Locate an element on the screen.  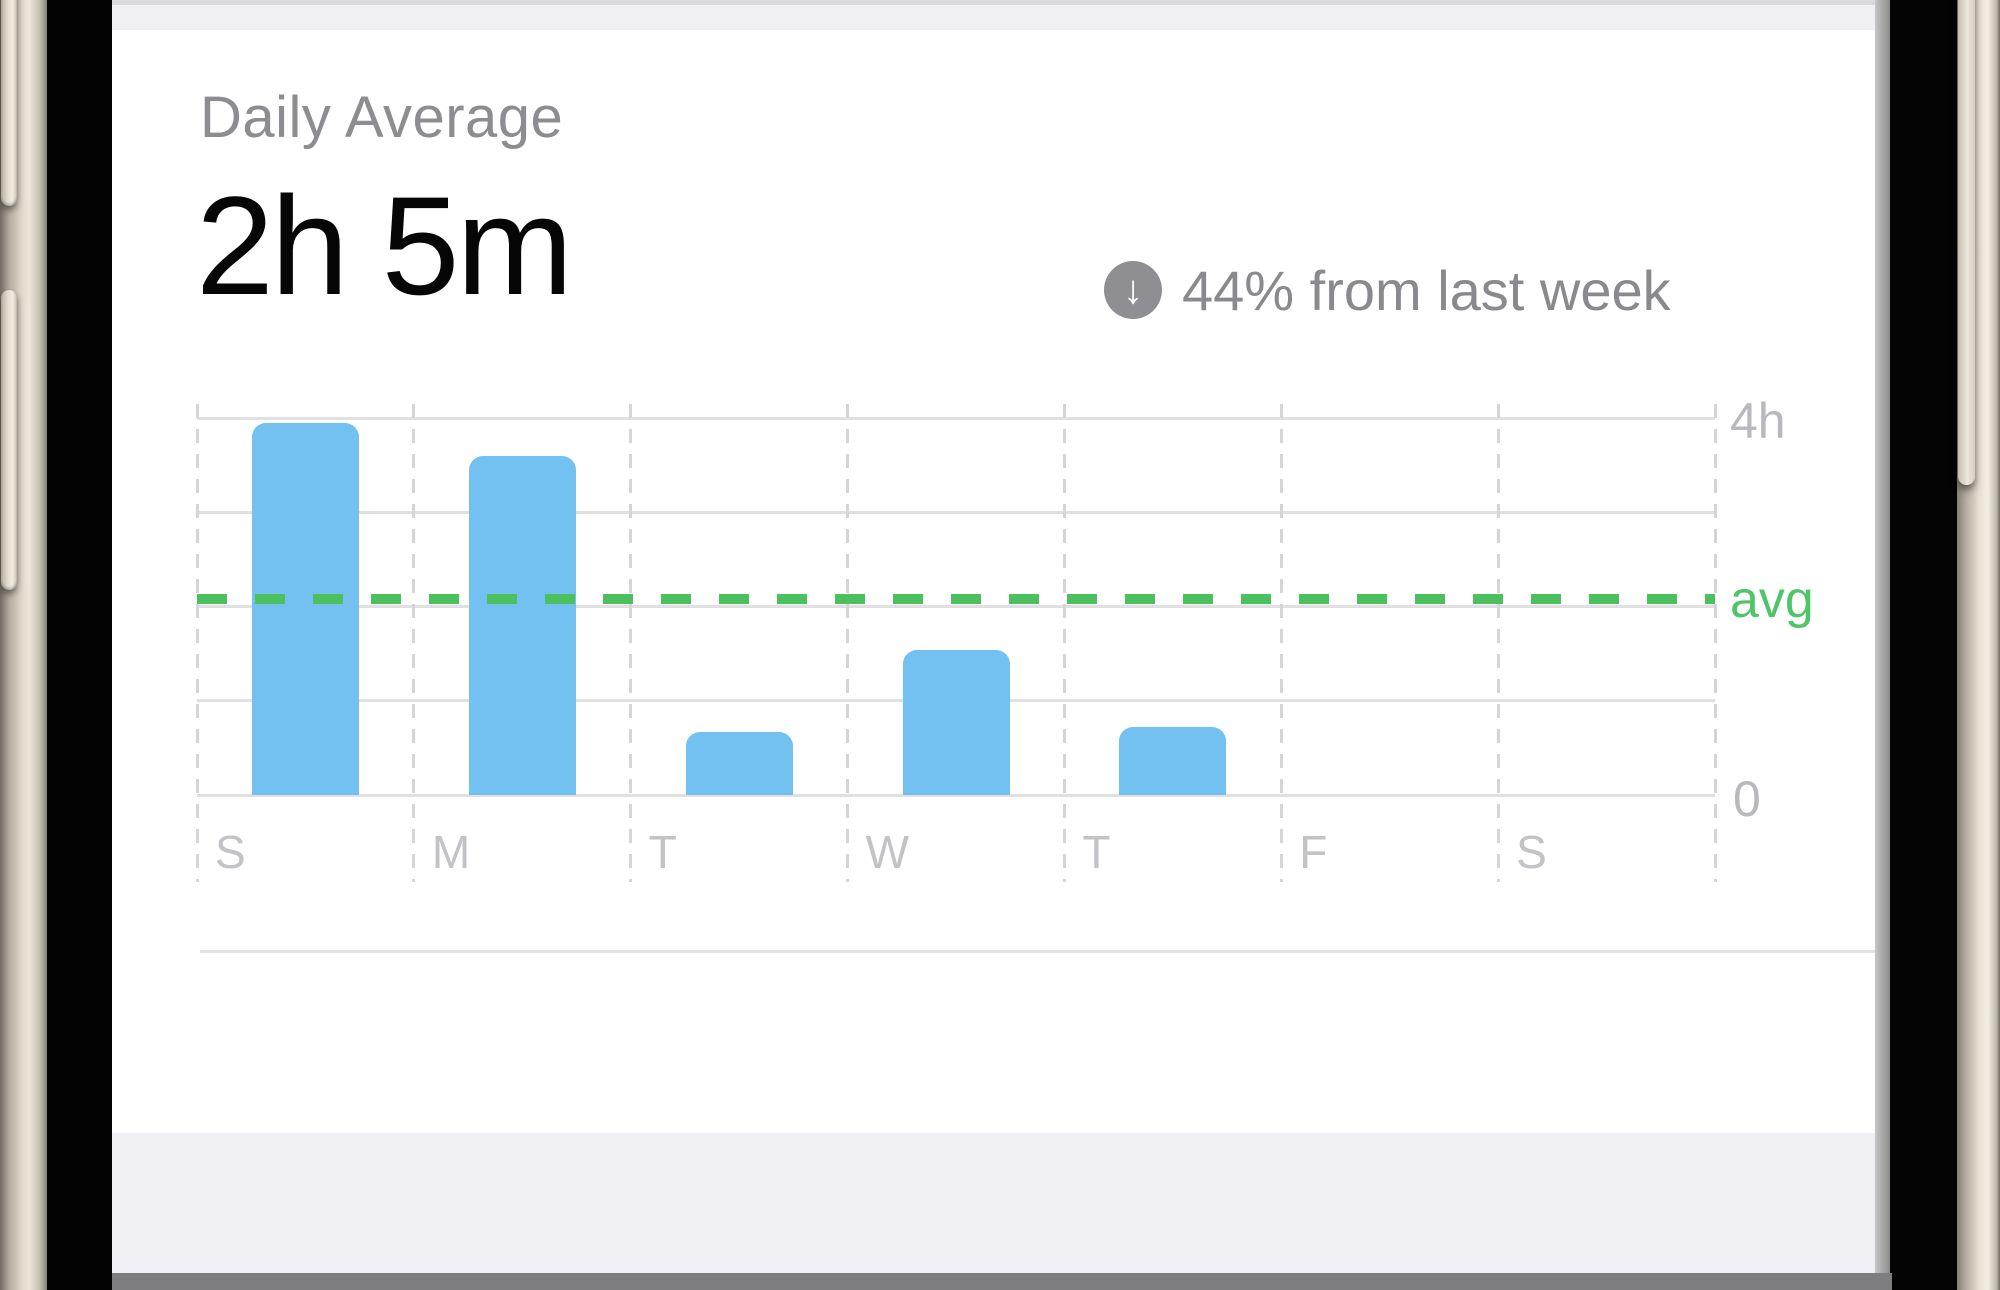
phone-left-frame is located at coordinates (23, 645).